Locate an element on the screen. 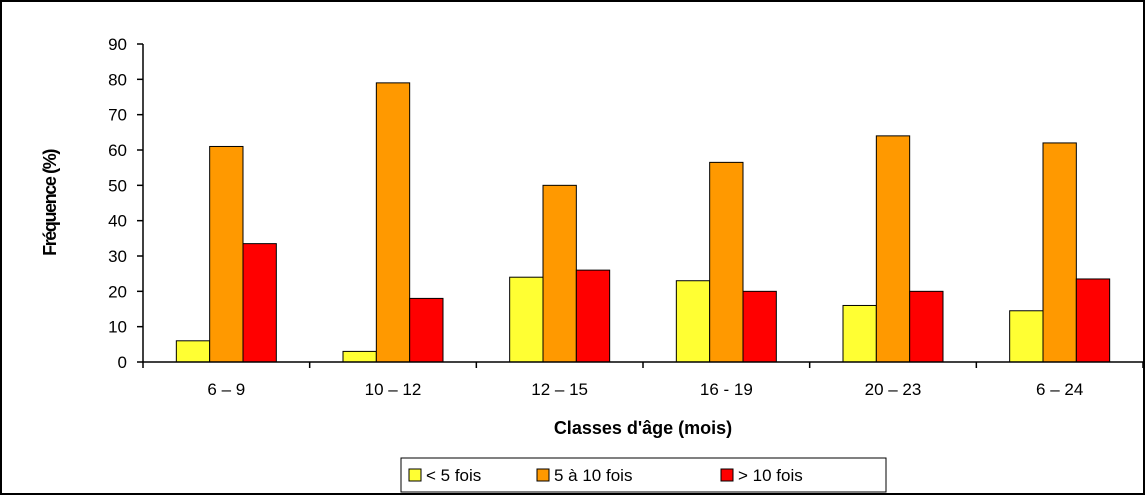  x-tick-label: 6 – 24 is located at coordinates (1059, 389).